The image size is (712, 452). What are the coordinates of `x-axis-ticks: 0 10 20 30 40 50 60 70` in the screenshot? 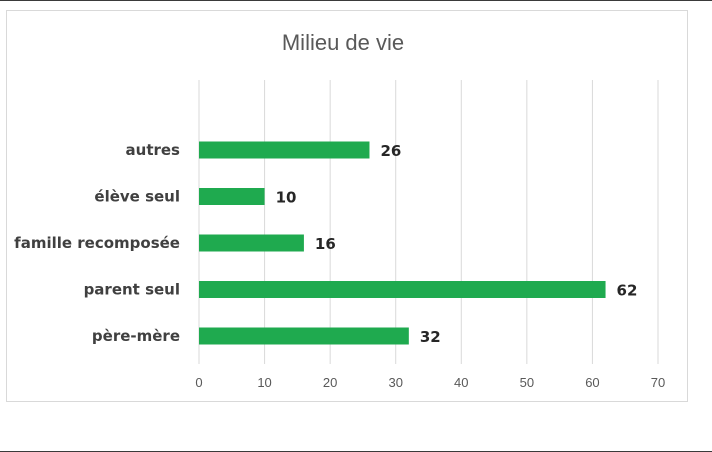 It's located at (430, 382).